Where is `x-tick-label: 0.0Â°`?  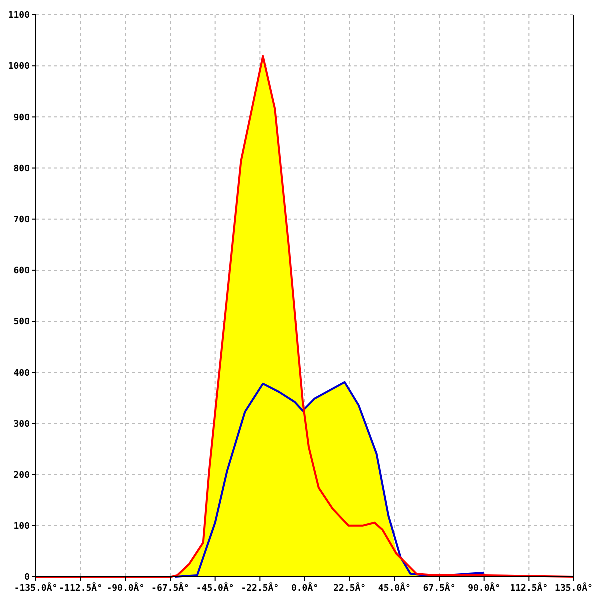 x-tick-label: 0.0Â° is located at coordinates (305, 588).